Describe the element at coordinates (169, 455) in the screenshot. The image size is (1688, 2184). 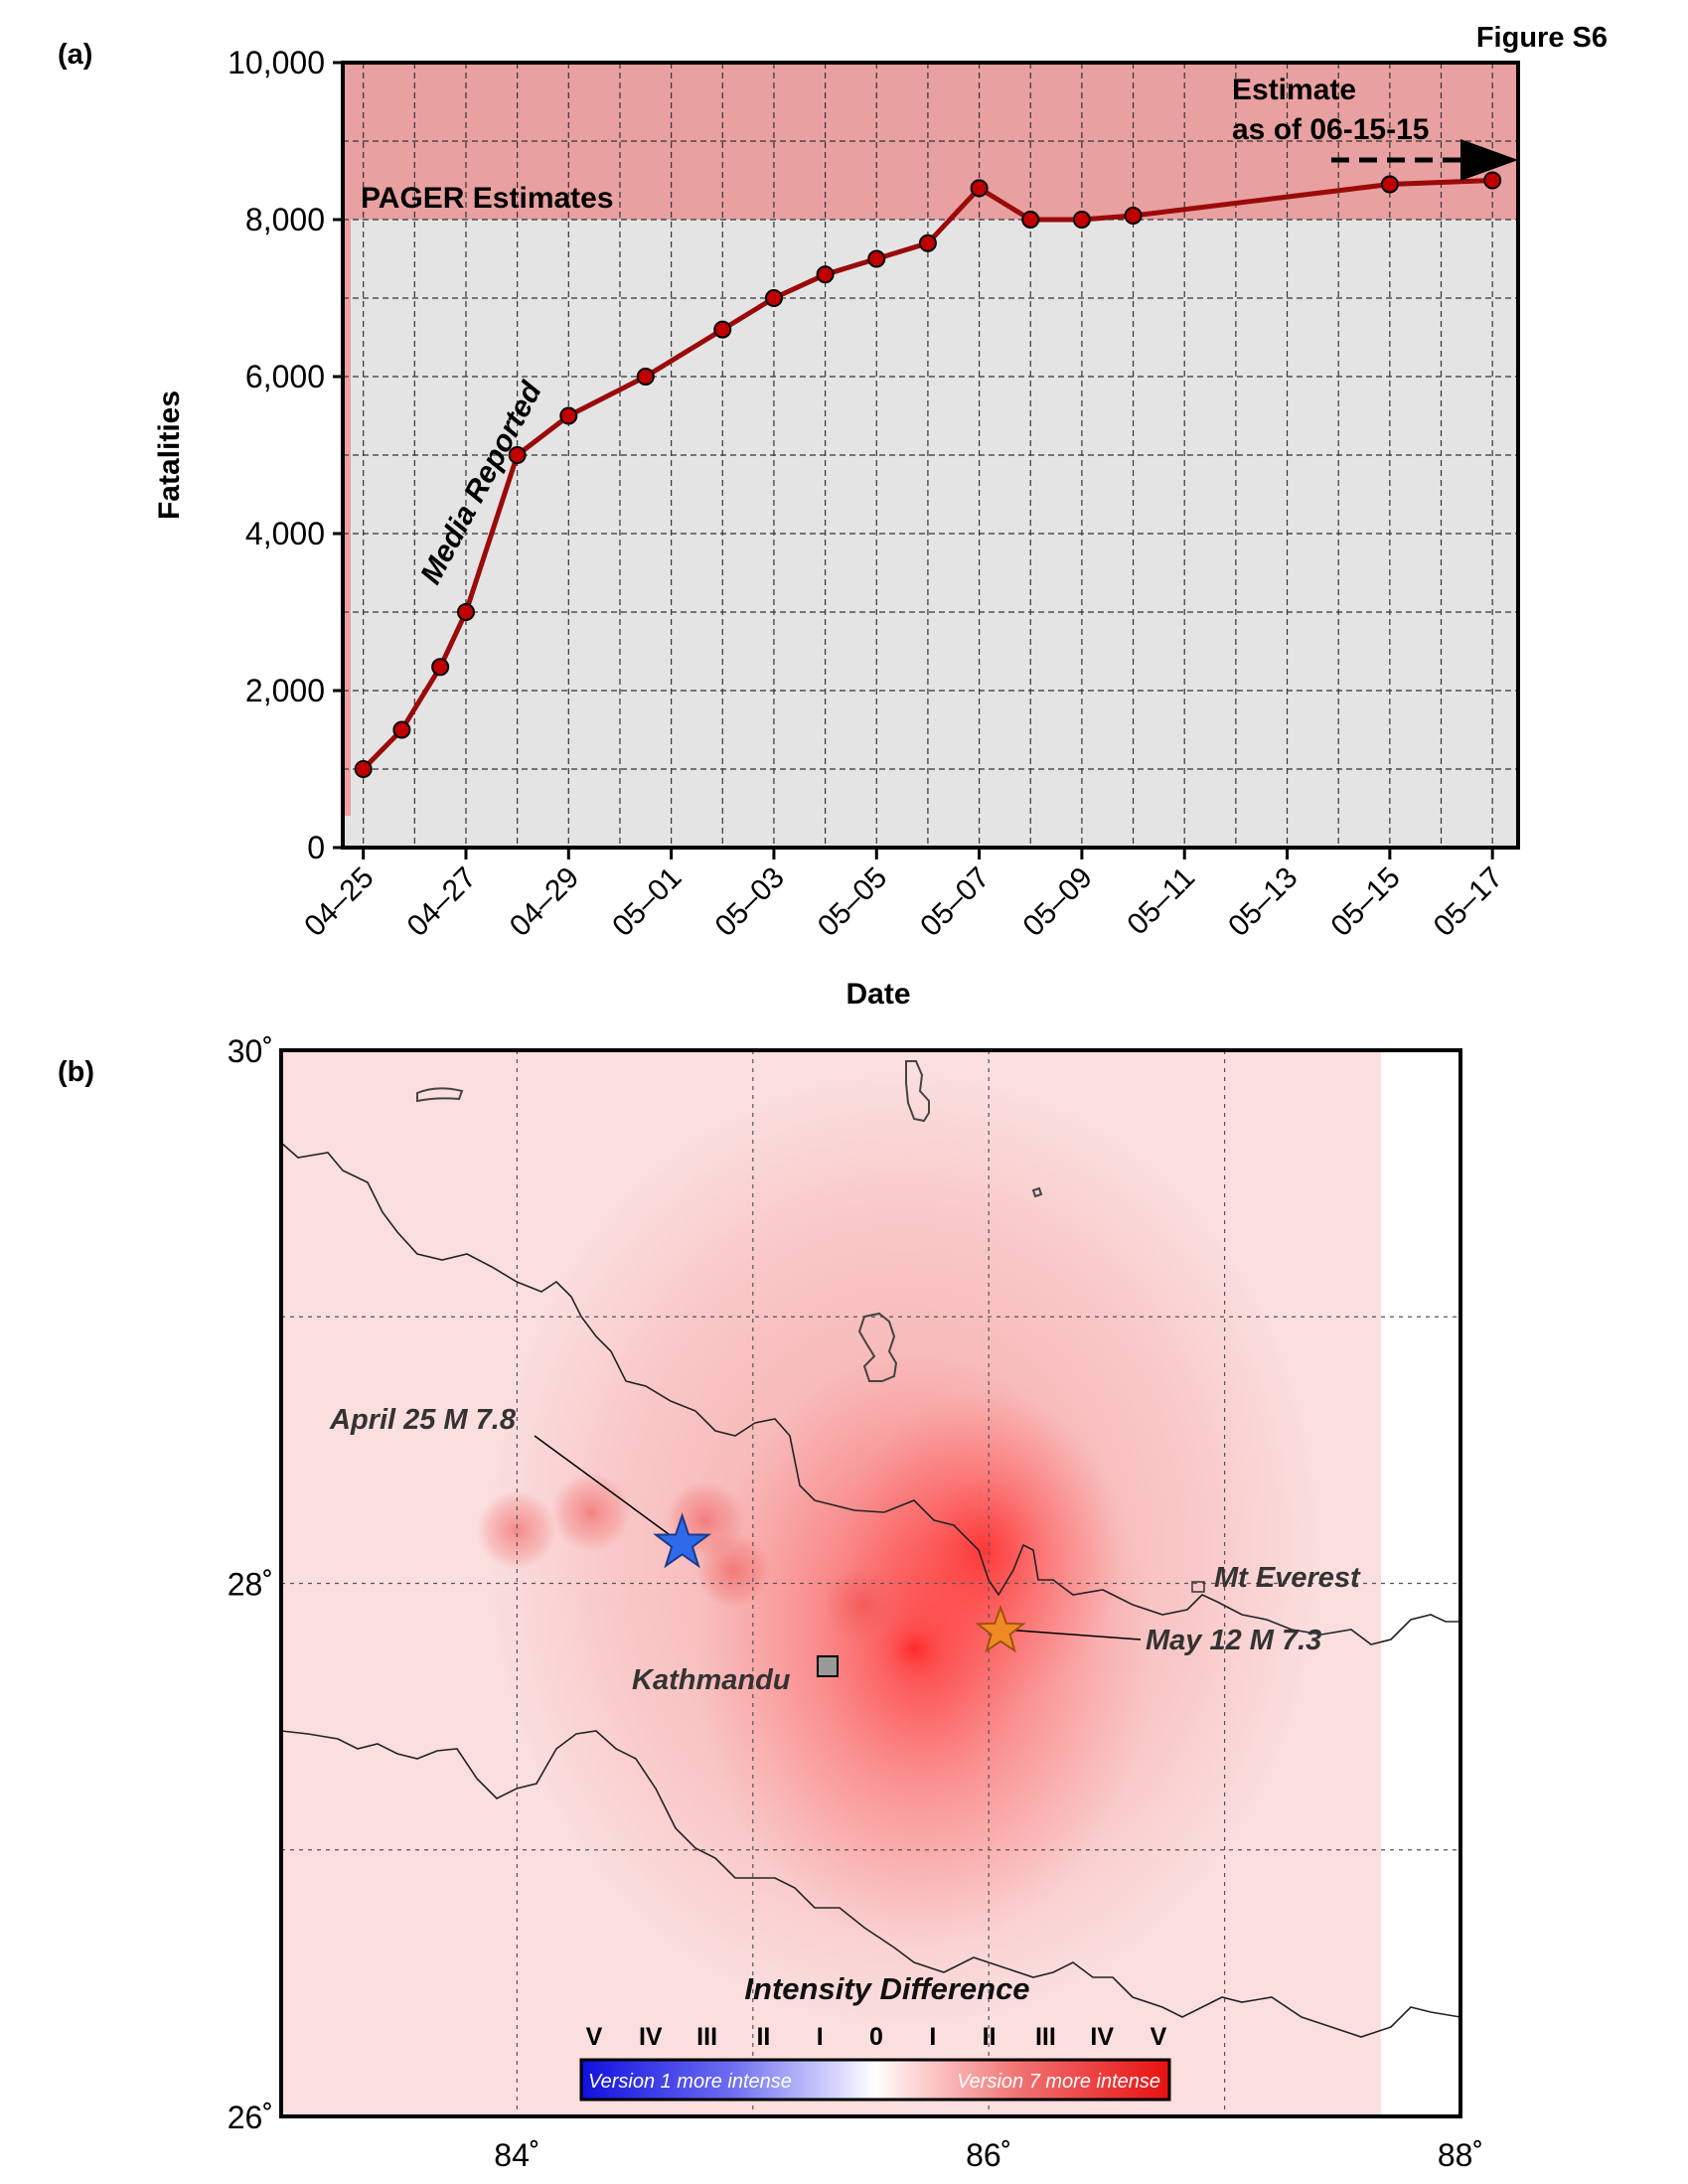
I see `y-axis-label: Fatalities` at that location.